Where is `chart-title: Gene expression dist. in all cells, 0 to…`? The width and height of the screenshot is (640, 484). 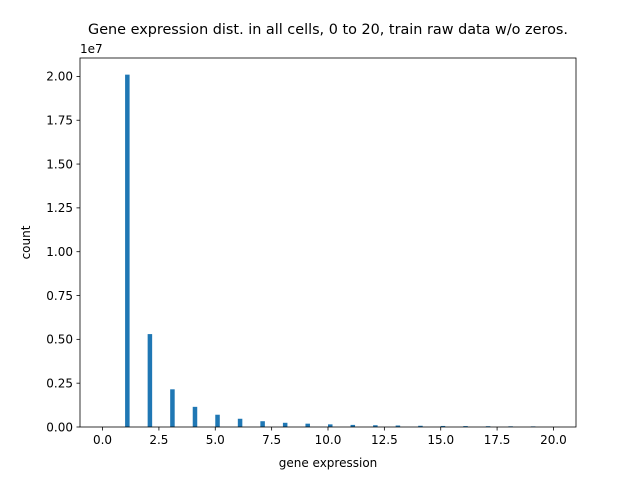
chart-title: Gene expression dist. in all cells, 0 to… is located at coordinates (328, 30).